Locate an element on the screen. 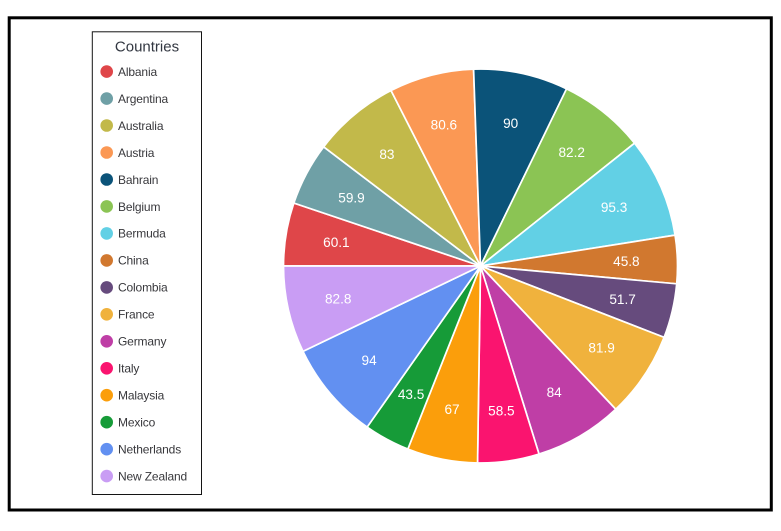  svg-text: Netherlands is located at coordinates (149, 450).